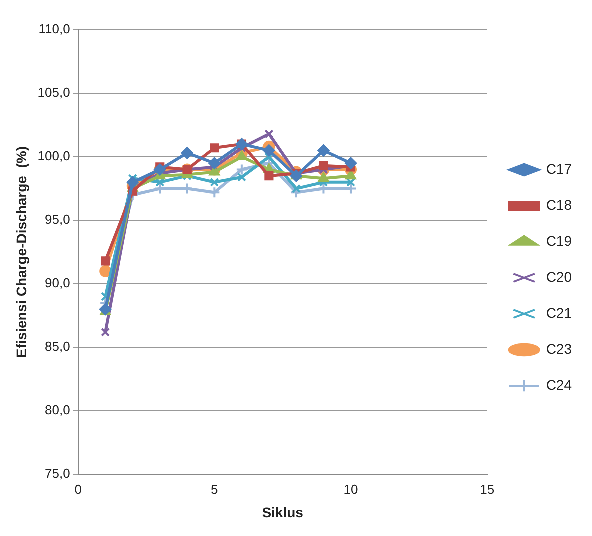  What do you see at coordinates (78, 489) in the screenshot?
I see `x-tick-label: 0` at bounding box center [78, 489].